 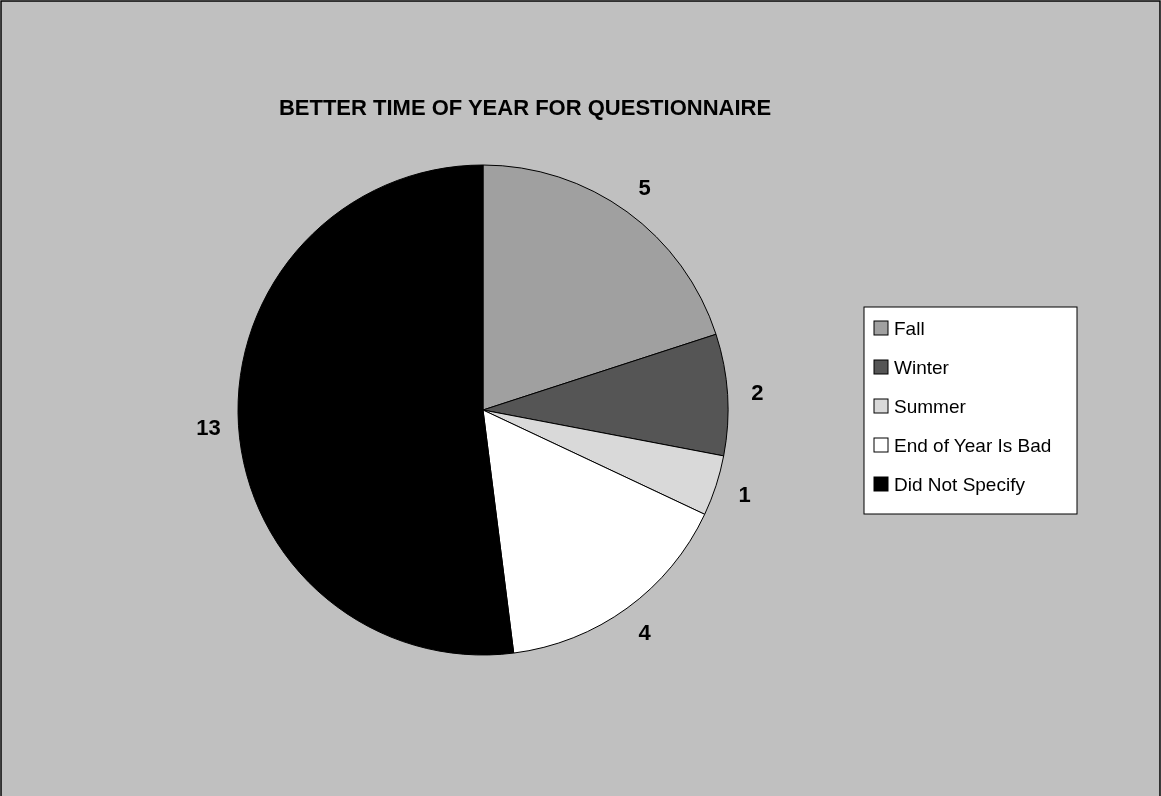 What do you see at coordinates (744, 495) in the screenshot?
I see `data-label: 1` at bounding box center [744, 495].